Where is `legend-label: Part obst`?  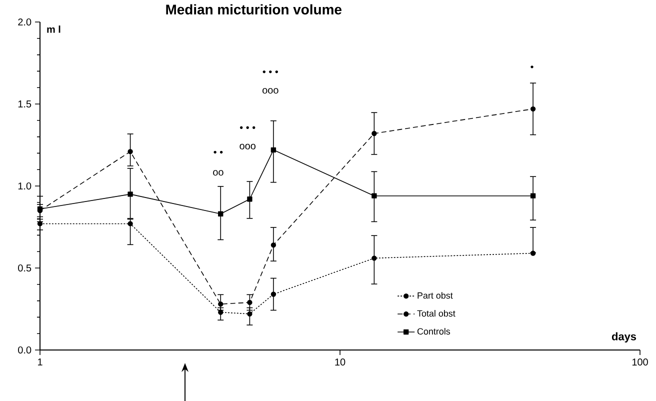 legend-label: Part obst is located at coordinates (435, 295).